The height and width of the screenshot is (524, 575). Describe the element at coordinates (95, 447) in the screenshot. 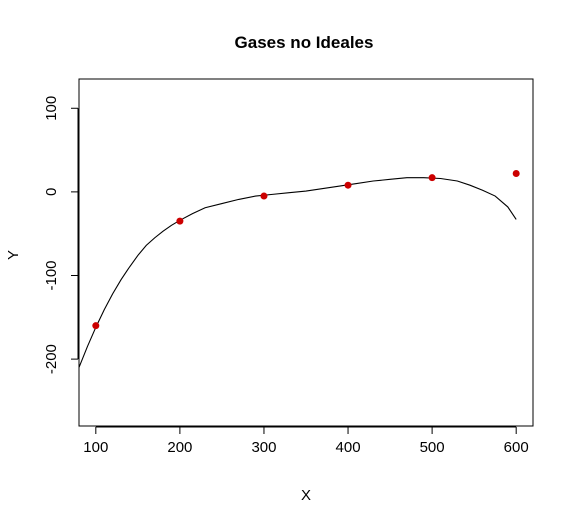

I see `x-tick-label: 100` at that location.